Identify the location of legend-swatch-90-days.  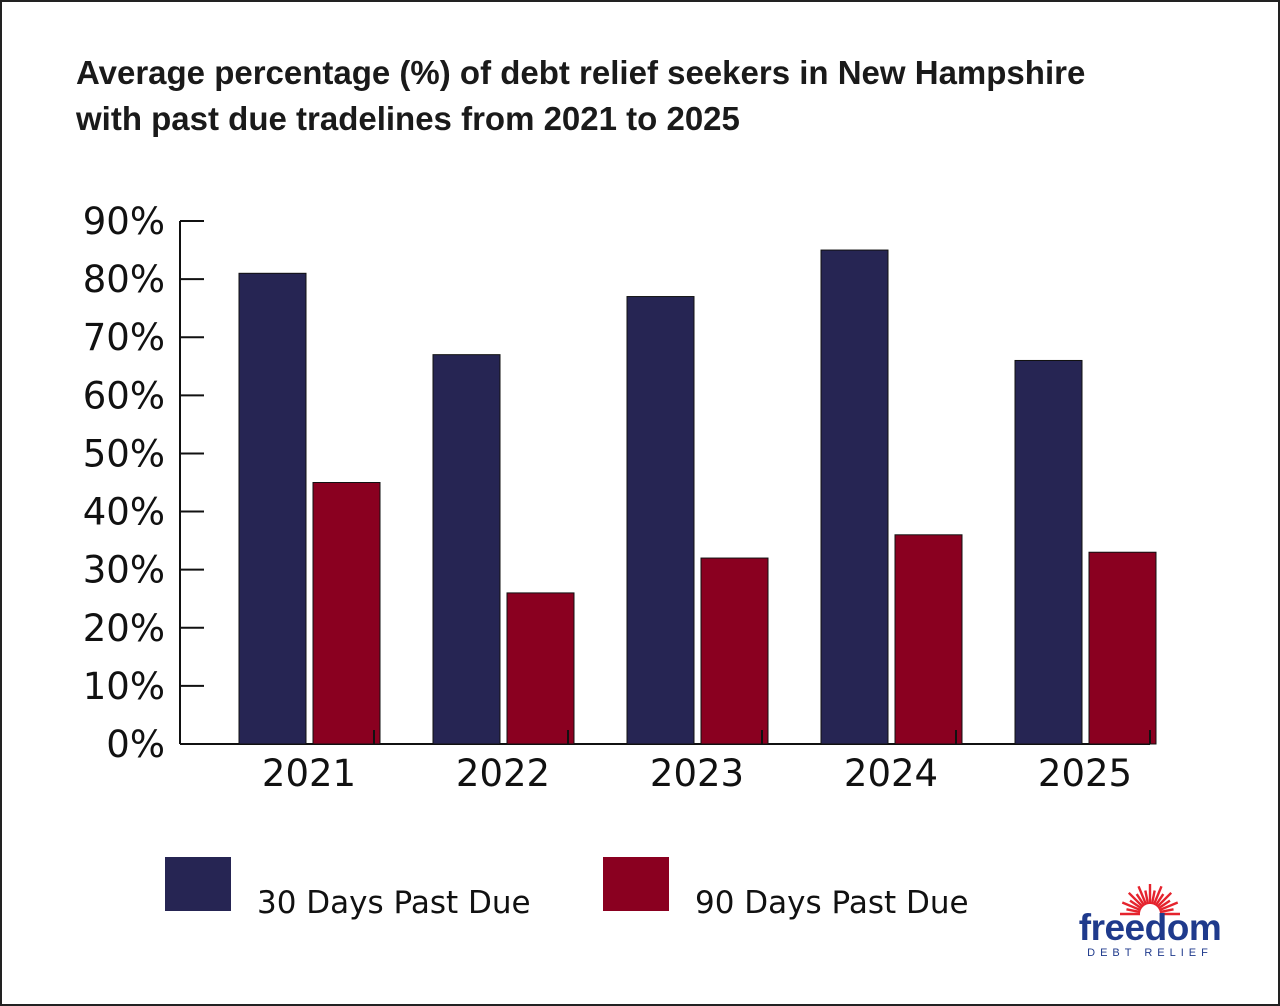
(636, 884).